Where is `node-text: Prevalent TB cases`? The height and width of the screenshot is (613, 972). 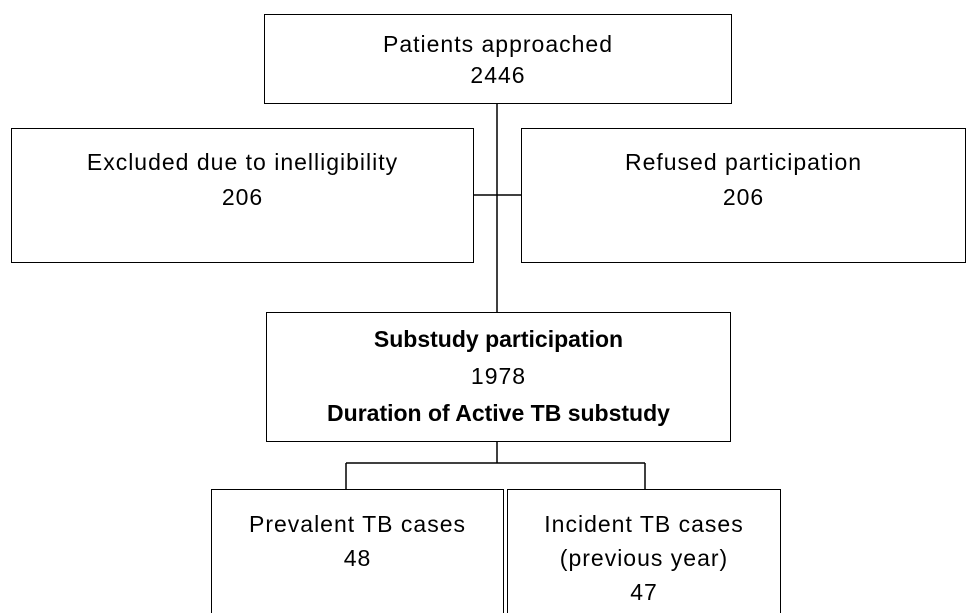
node-text: Prevalent TB cases is located at coordinates (357, 524).